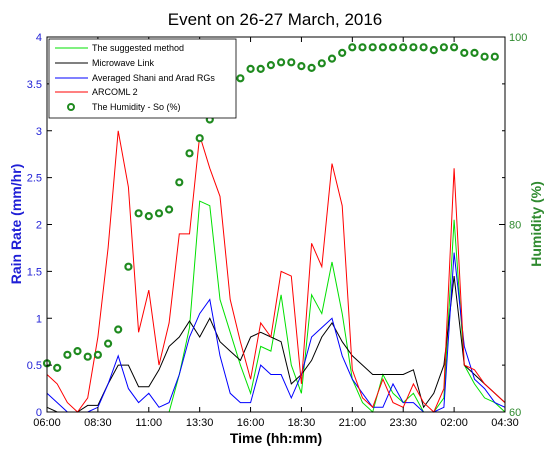  Describe the element at coordinates (353, 423) in the screenshot. I see `x-tick-label: 21:00` at that location.